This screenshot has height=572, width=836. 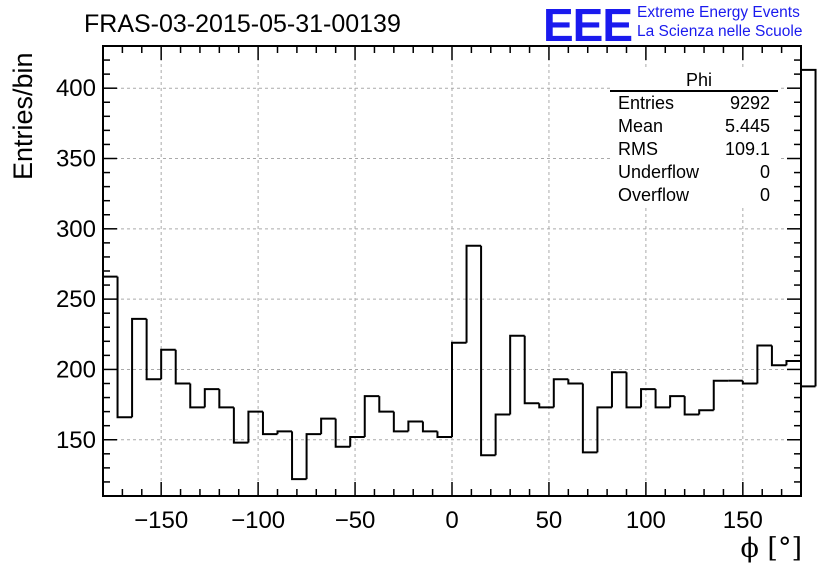 I want to click on y-tick-label: 200, so click(x=76, y=369).